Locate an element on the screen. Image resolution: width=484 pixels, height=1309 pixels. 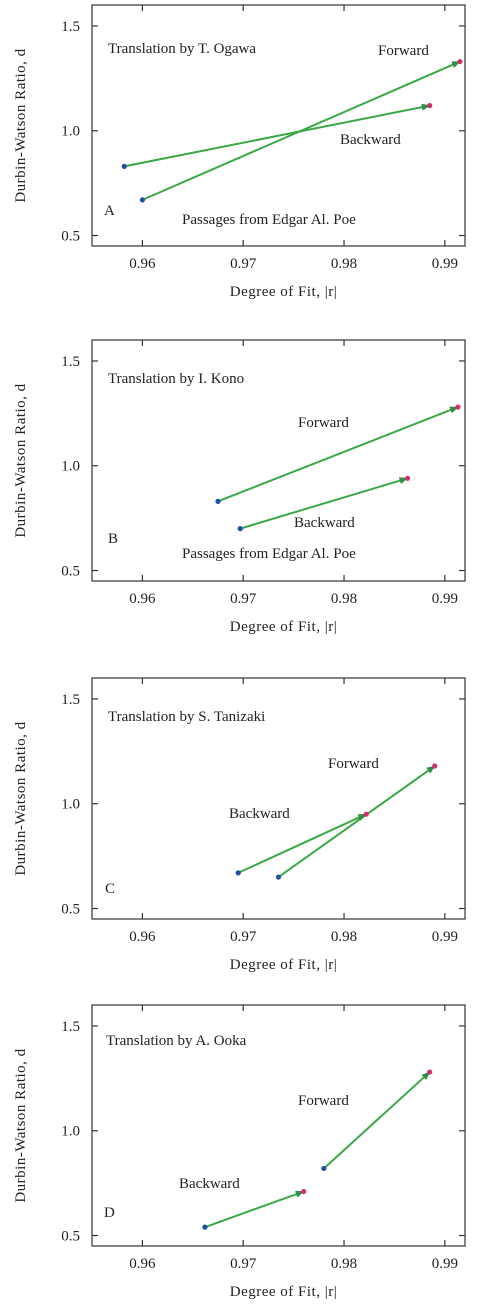
panel-letter: D is located at coordinates (109, 1213).